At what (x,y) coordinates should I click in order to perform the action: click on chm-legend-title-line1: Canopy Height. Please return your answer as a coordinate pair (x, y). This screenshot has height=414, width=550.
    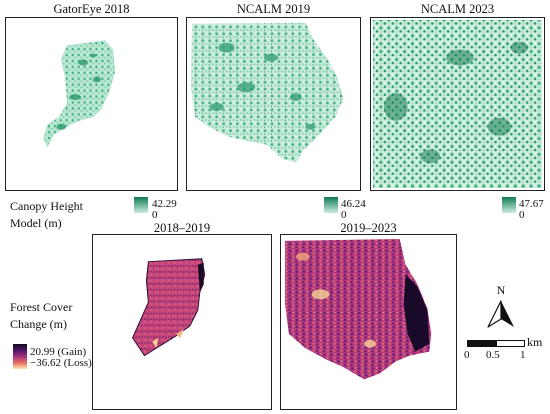
    Looking at the image, I should click on (46, 206).